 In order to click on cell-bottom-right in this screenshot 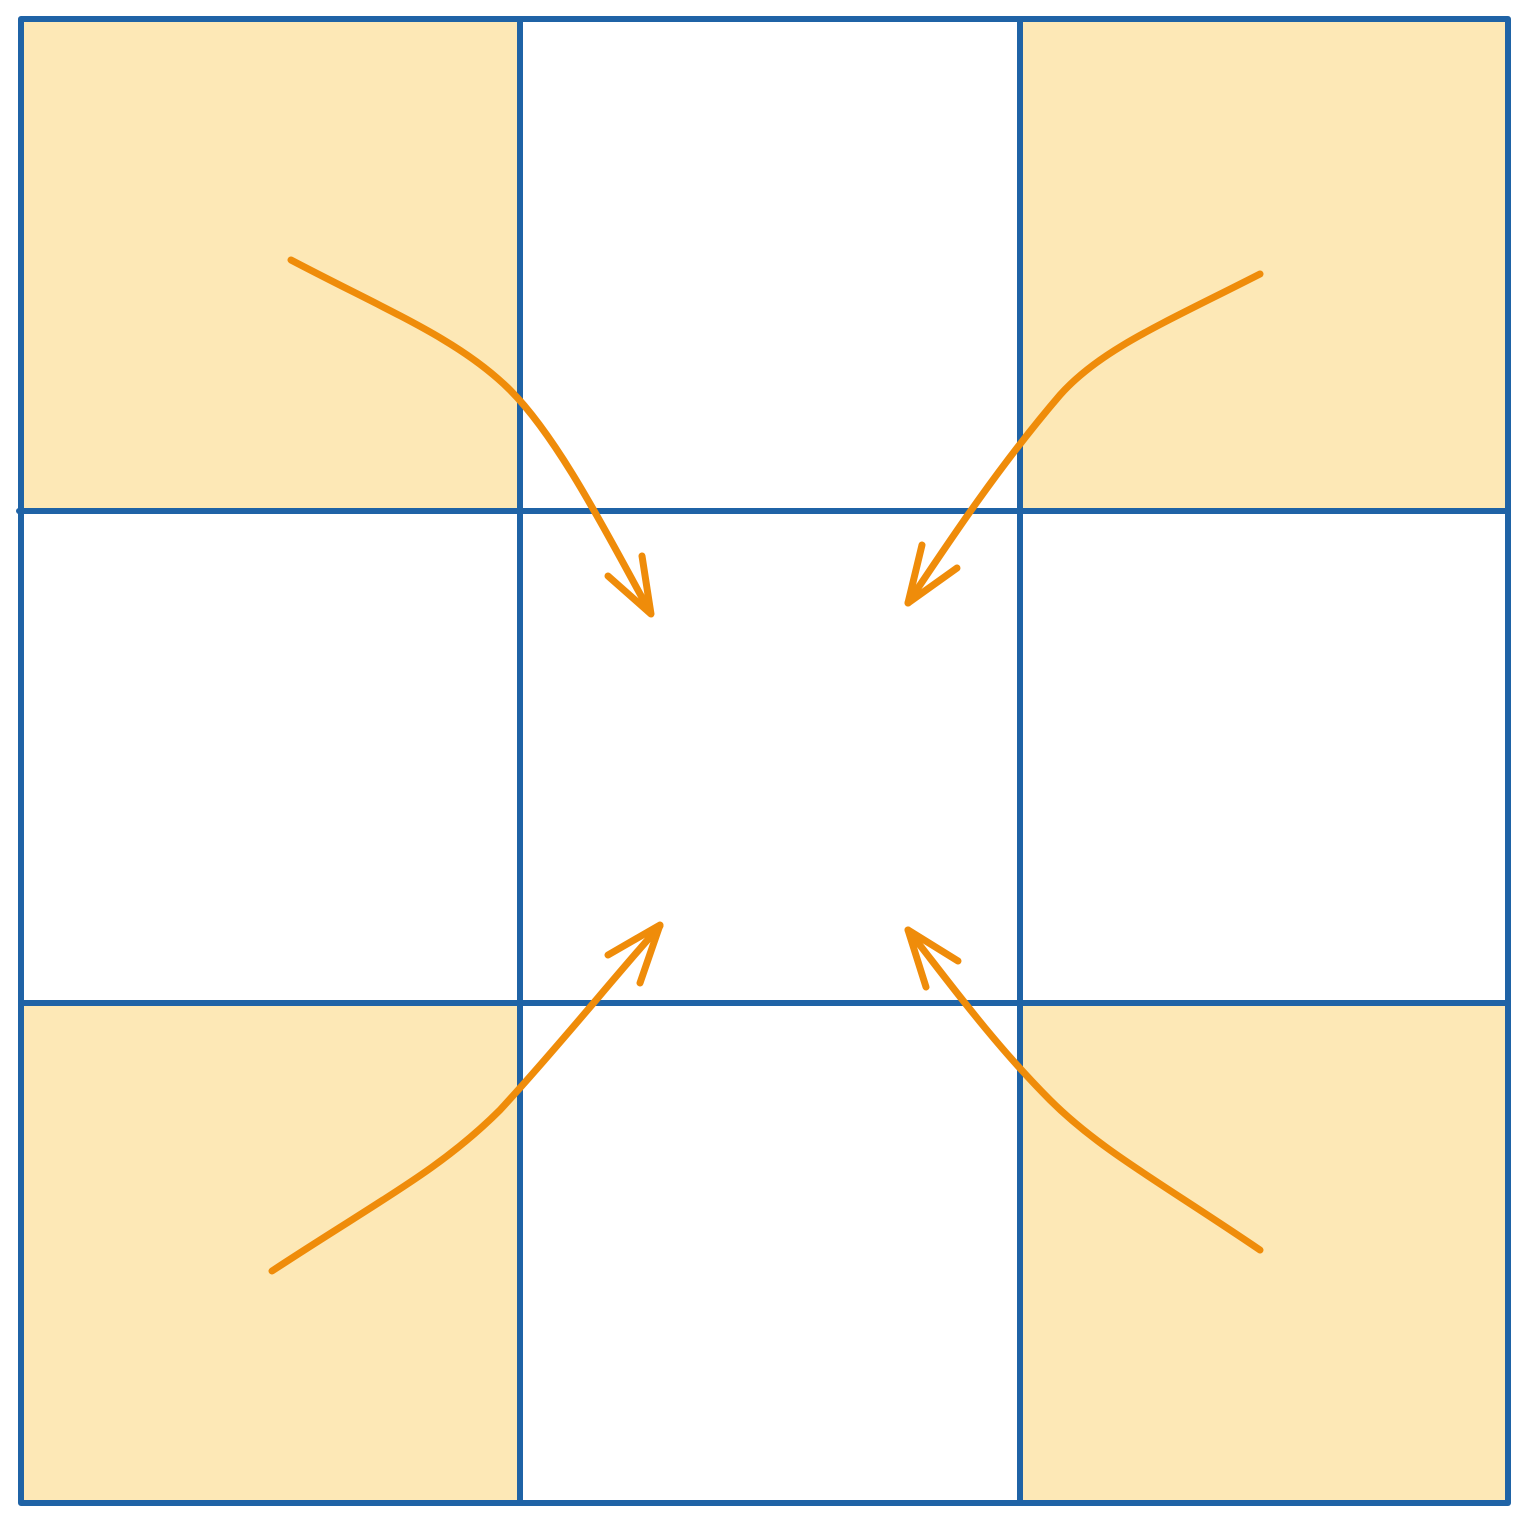, I will do `click(1264, 1253)`.